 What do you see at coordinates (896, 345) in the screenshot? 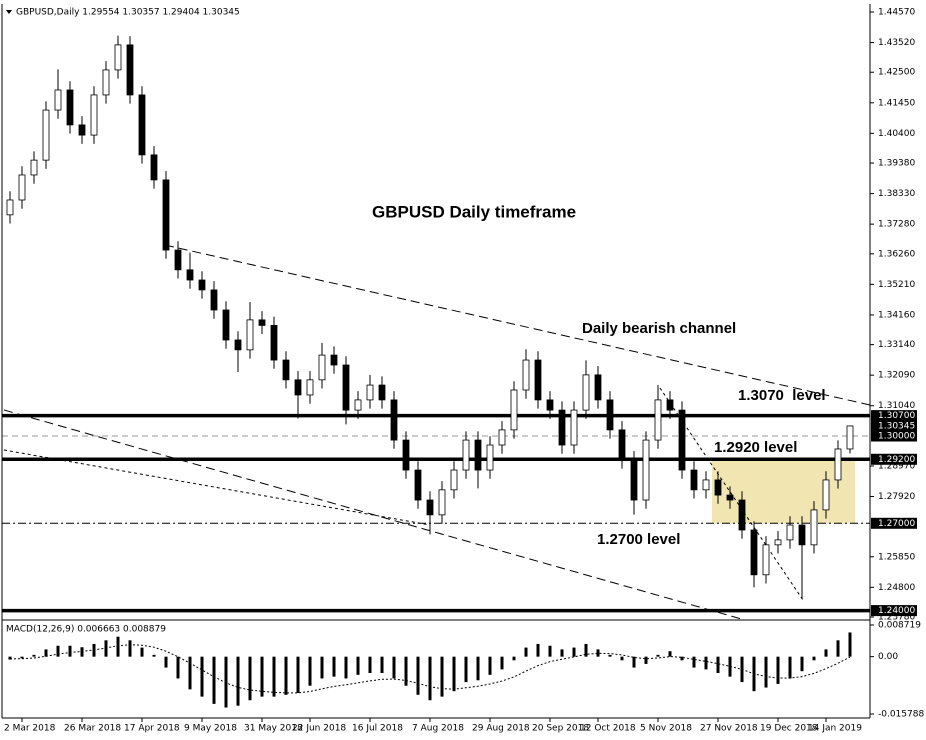
I see `y-tick-label: 1.33140` at bounding box center [896, 345].